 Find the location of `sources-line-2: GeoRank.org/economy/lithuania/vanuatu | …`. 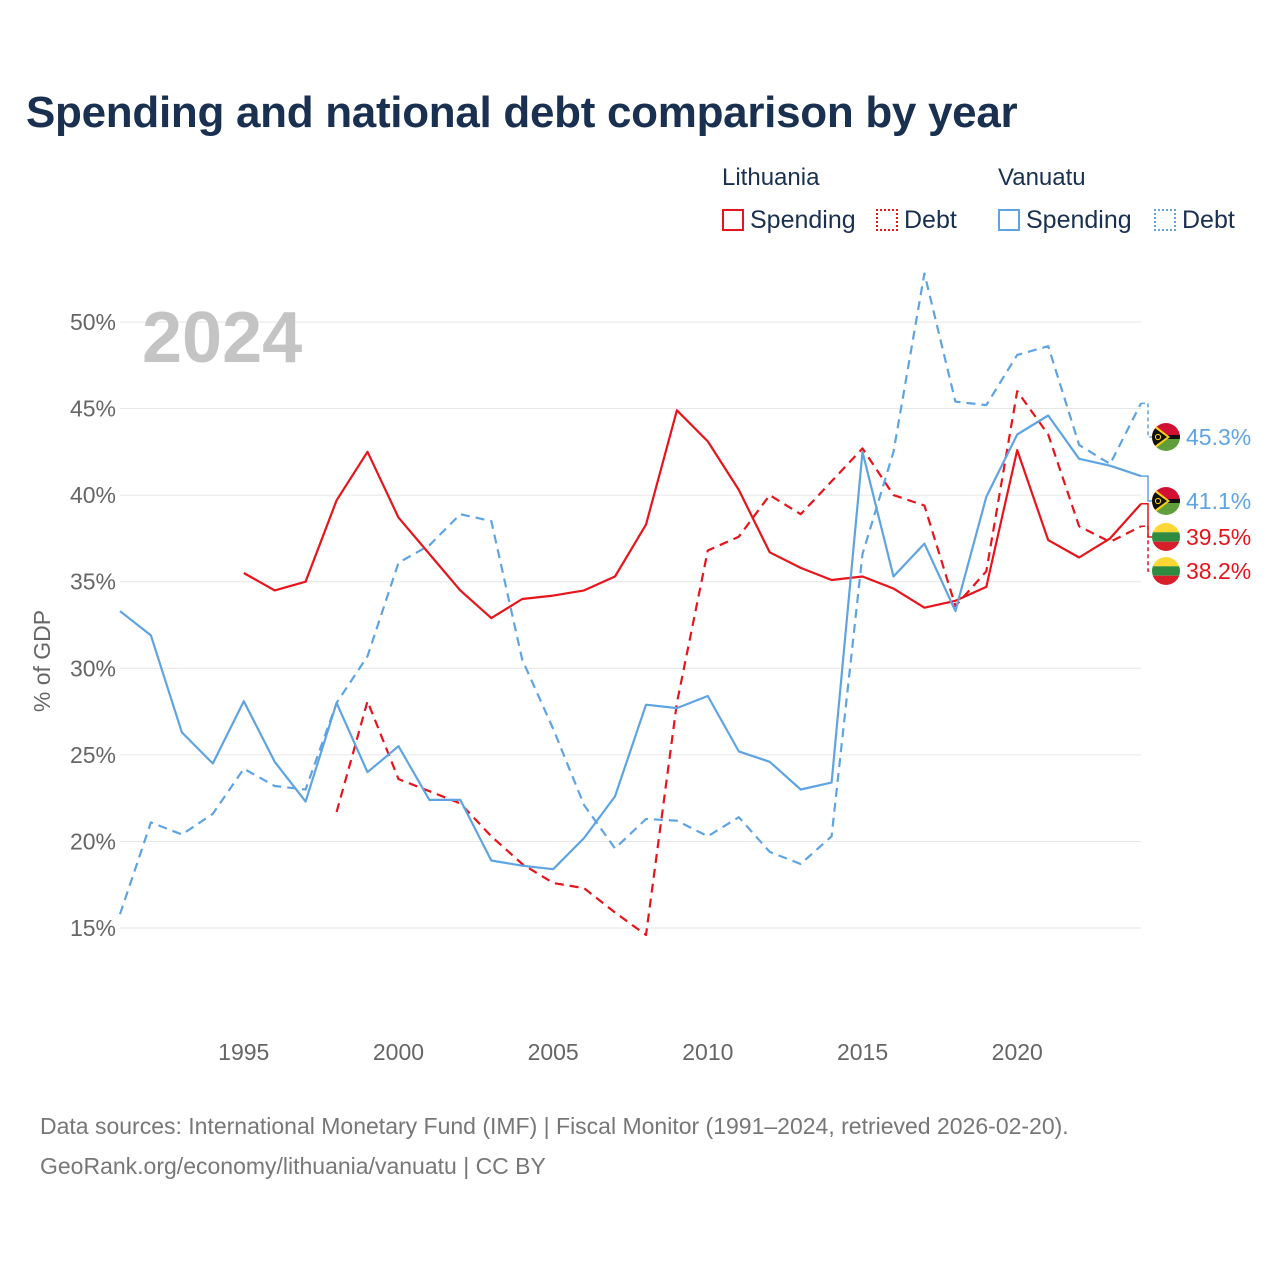

sources-line-2: GeoRank.org/economy/lithuania/vanuatu | … is located at coordinates (293, 1166).